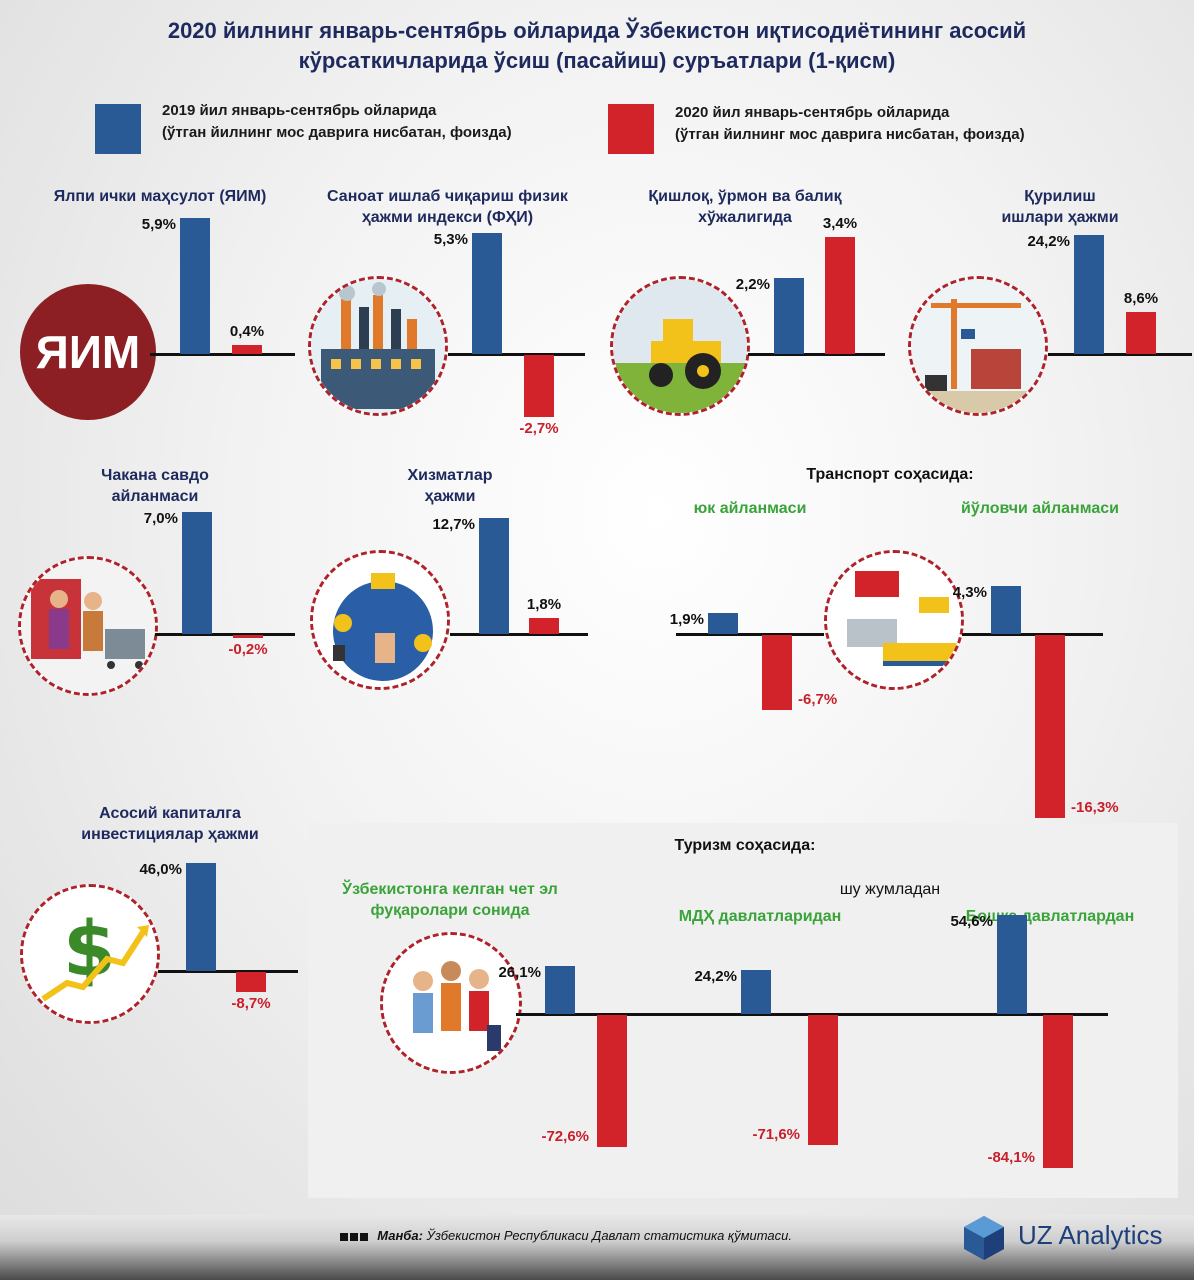 Image resolution: width=1194 pixels, height=1280 pixels. I want to click on industry-bar-2019, so click(487, 293).